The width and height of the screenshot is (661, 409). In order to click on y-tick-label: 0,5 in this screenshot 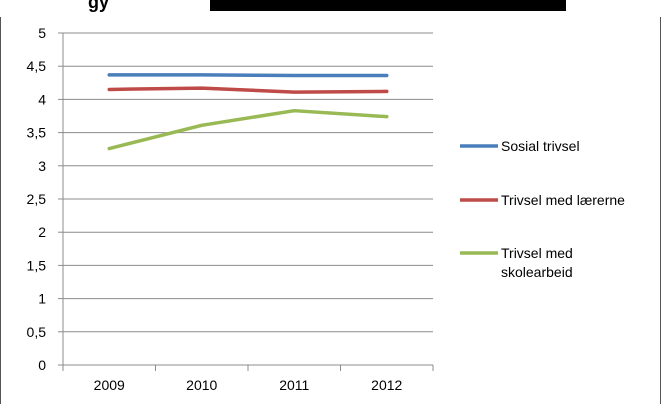, I will do `click(37, 332)`.